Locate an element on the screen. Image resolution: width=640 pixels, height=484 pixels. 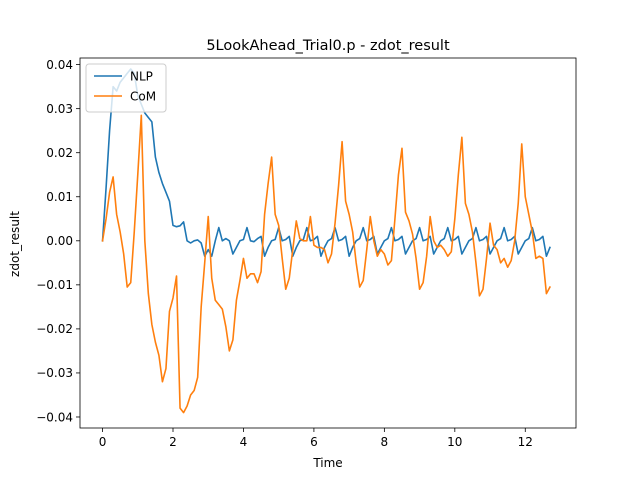
y-tick-label: 0.01 is located at coordinates (59, 197).